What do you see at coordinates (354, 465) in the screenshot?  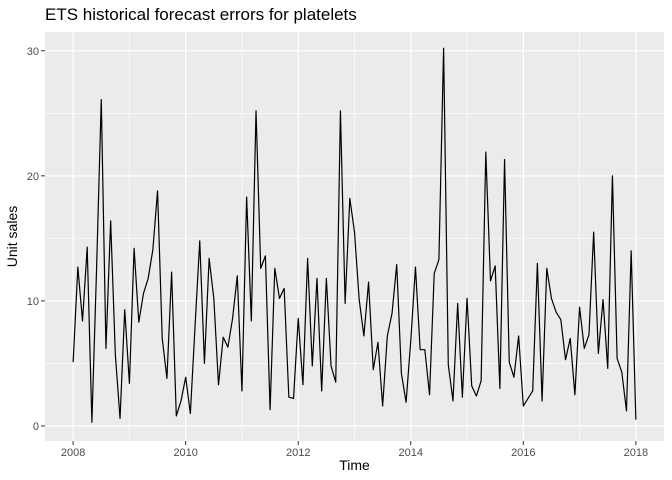 I see `x-axis-title: Time` at bounding box center [354, 465].